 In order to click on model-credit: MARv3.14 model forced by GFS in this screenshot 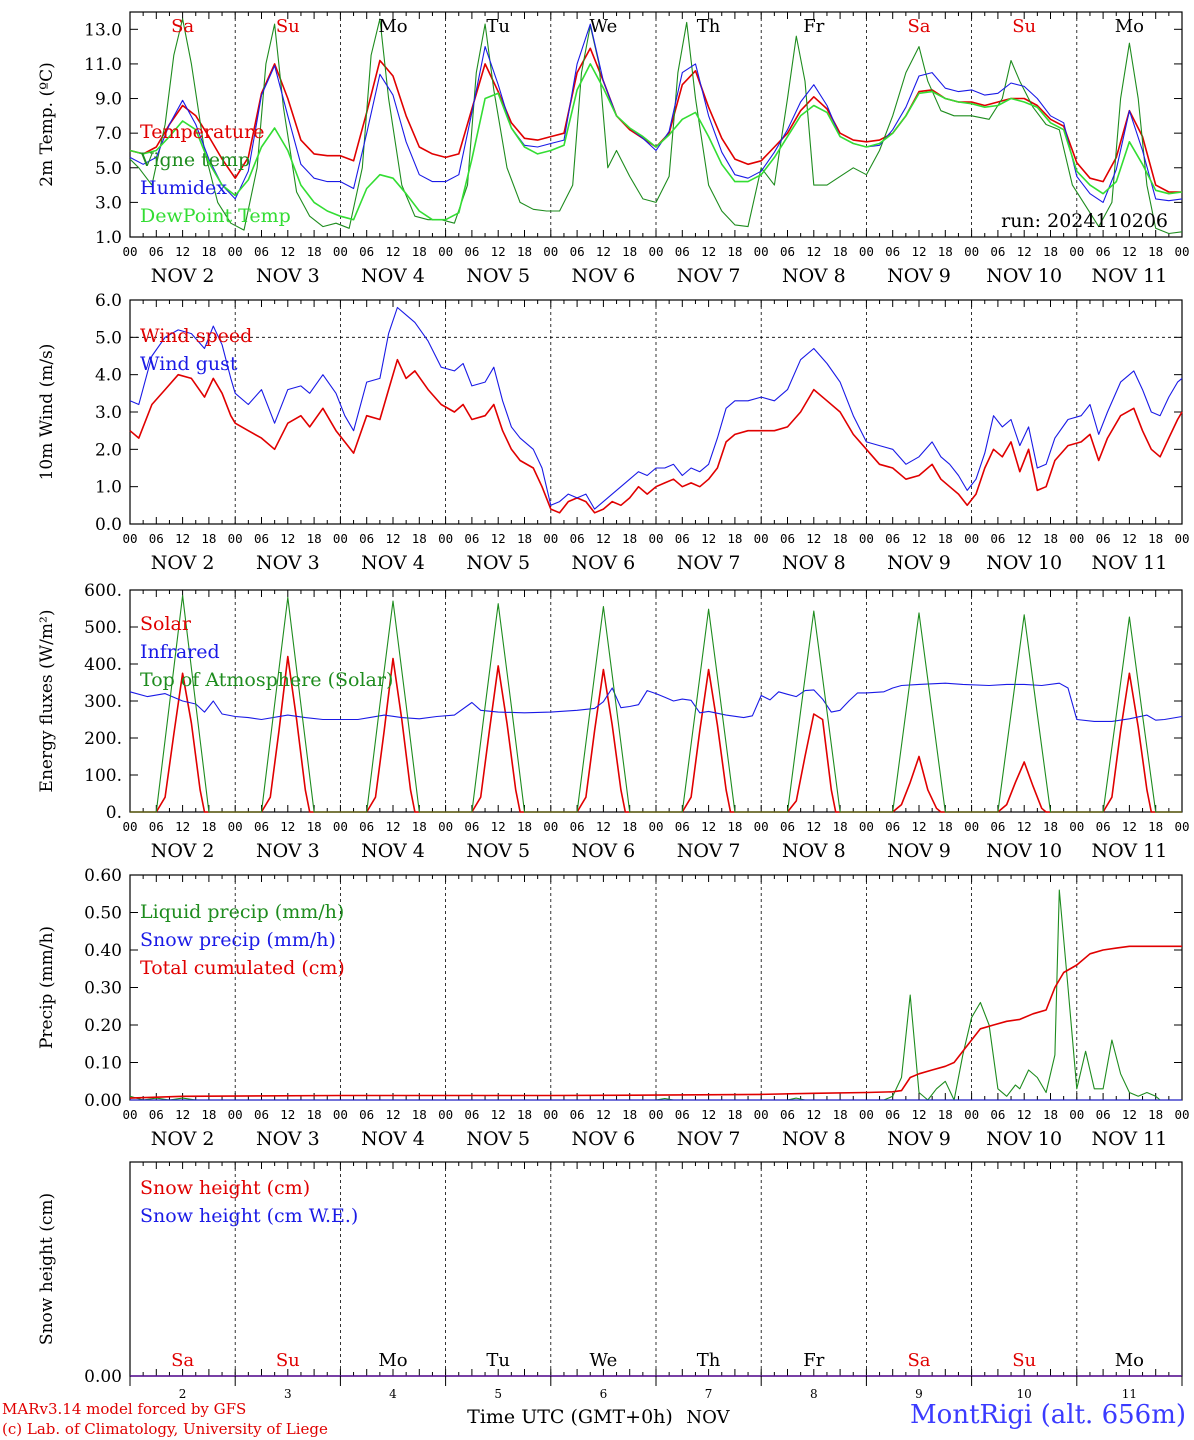, I will do `click(124, 1409)`.